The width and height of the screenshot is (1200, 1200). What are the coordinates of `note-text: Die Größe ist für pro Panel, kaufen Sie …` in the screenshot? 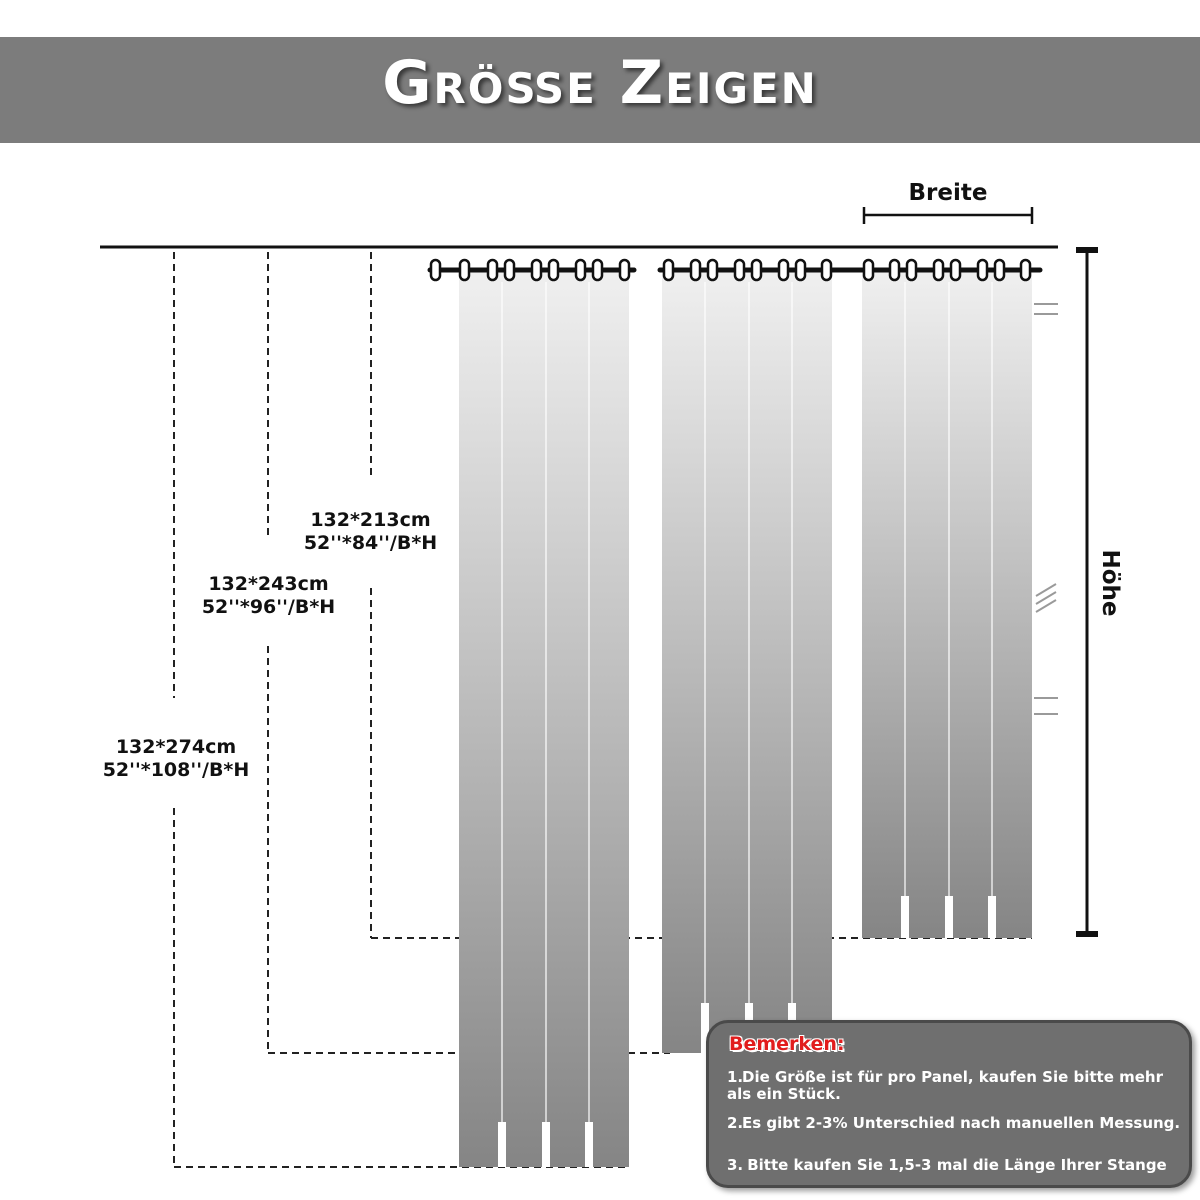 It's located at (945, 1085).